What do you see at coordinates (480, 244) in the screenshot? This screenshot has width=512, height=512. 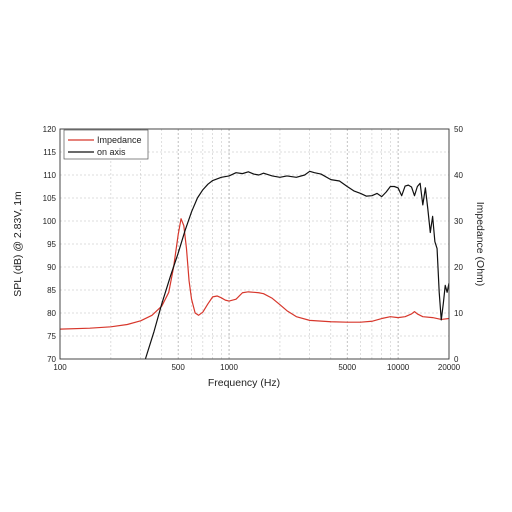 I see `y-axis-right-title: Impedance (Ohm)` at bounding box center [480, 244].